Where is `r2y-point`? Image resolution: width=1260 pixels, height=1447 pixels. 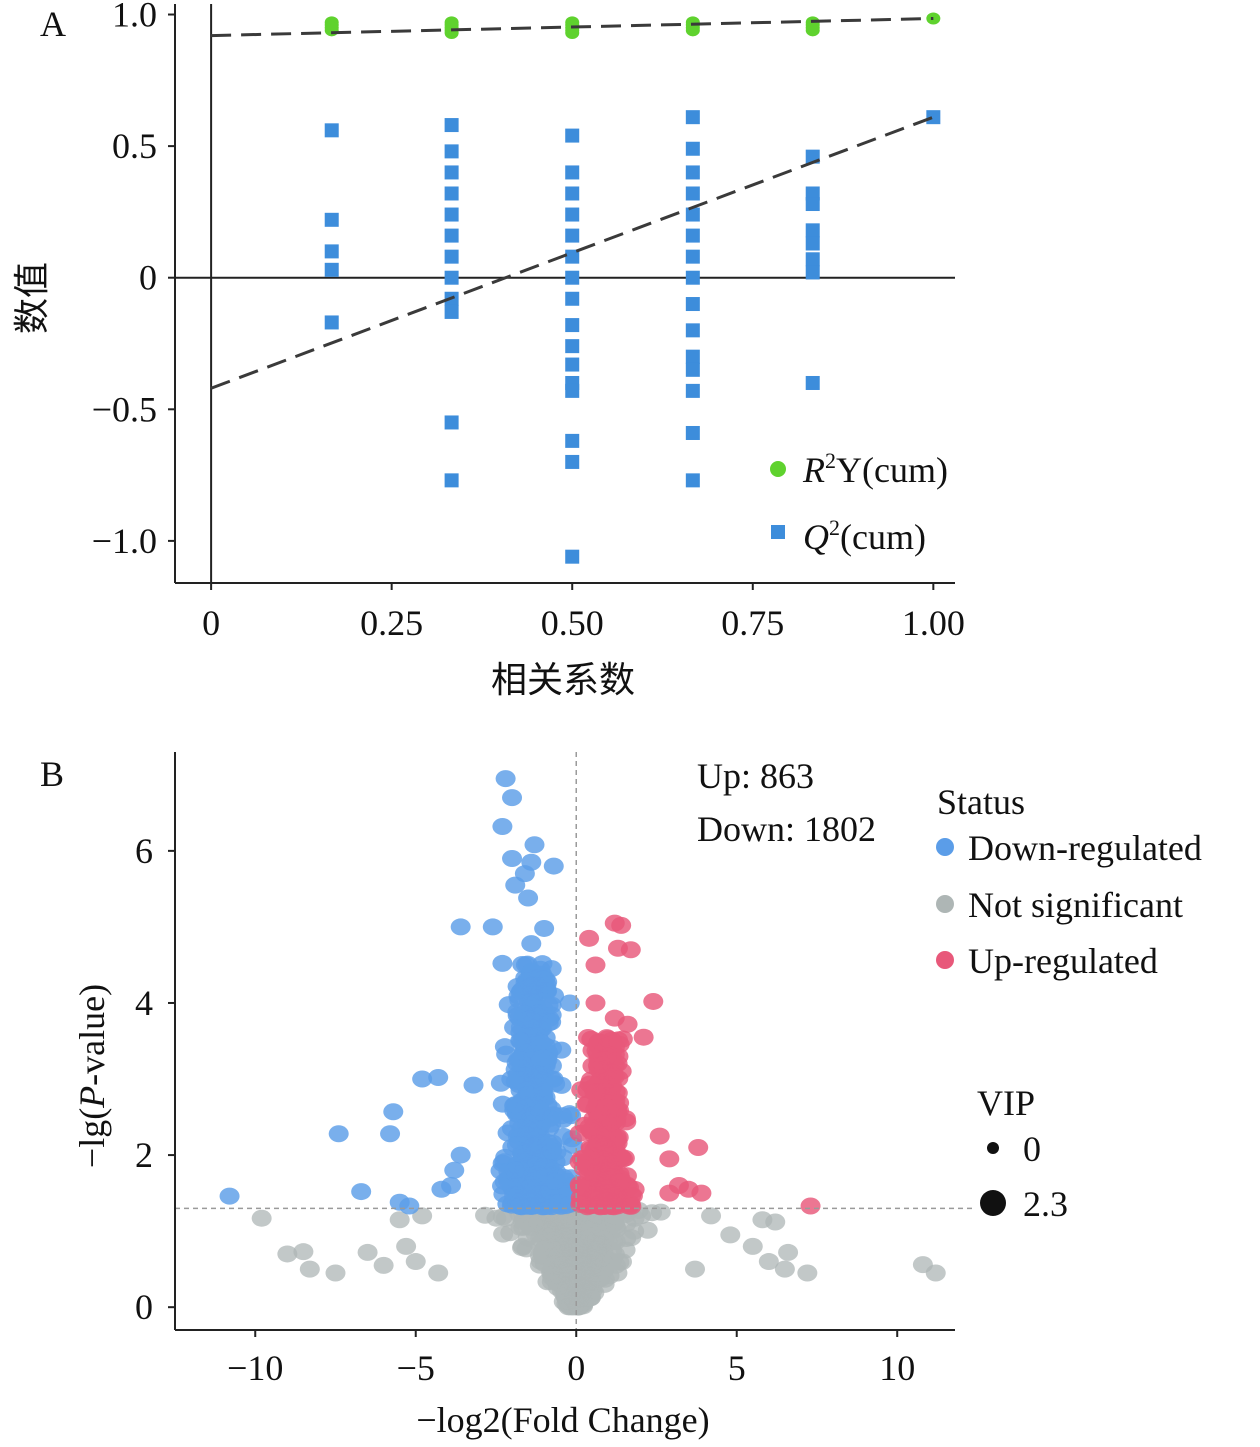
r2y-point is located at coordinates (812, 30).